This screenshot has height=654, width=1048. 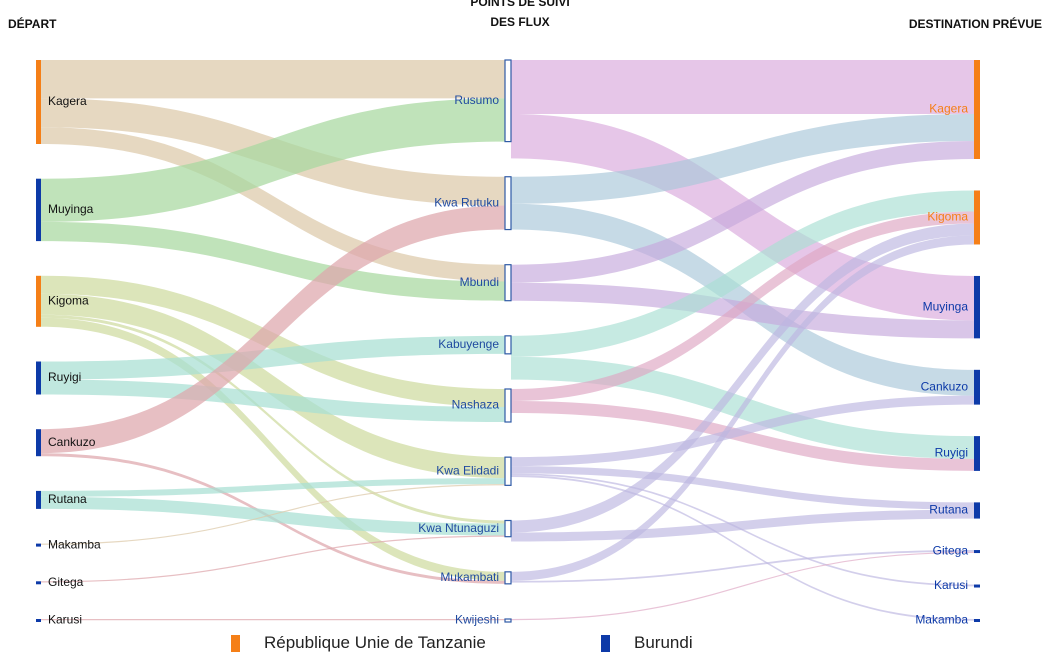 I want to click on flow-kwa-elidadi-to-rutana, so click(x=742, y=488).